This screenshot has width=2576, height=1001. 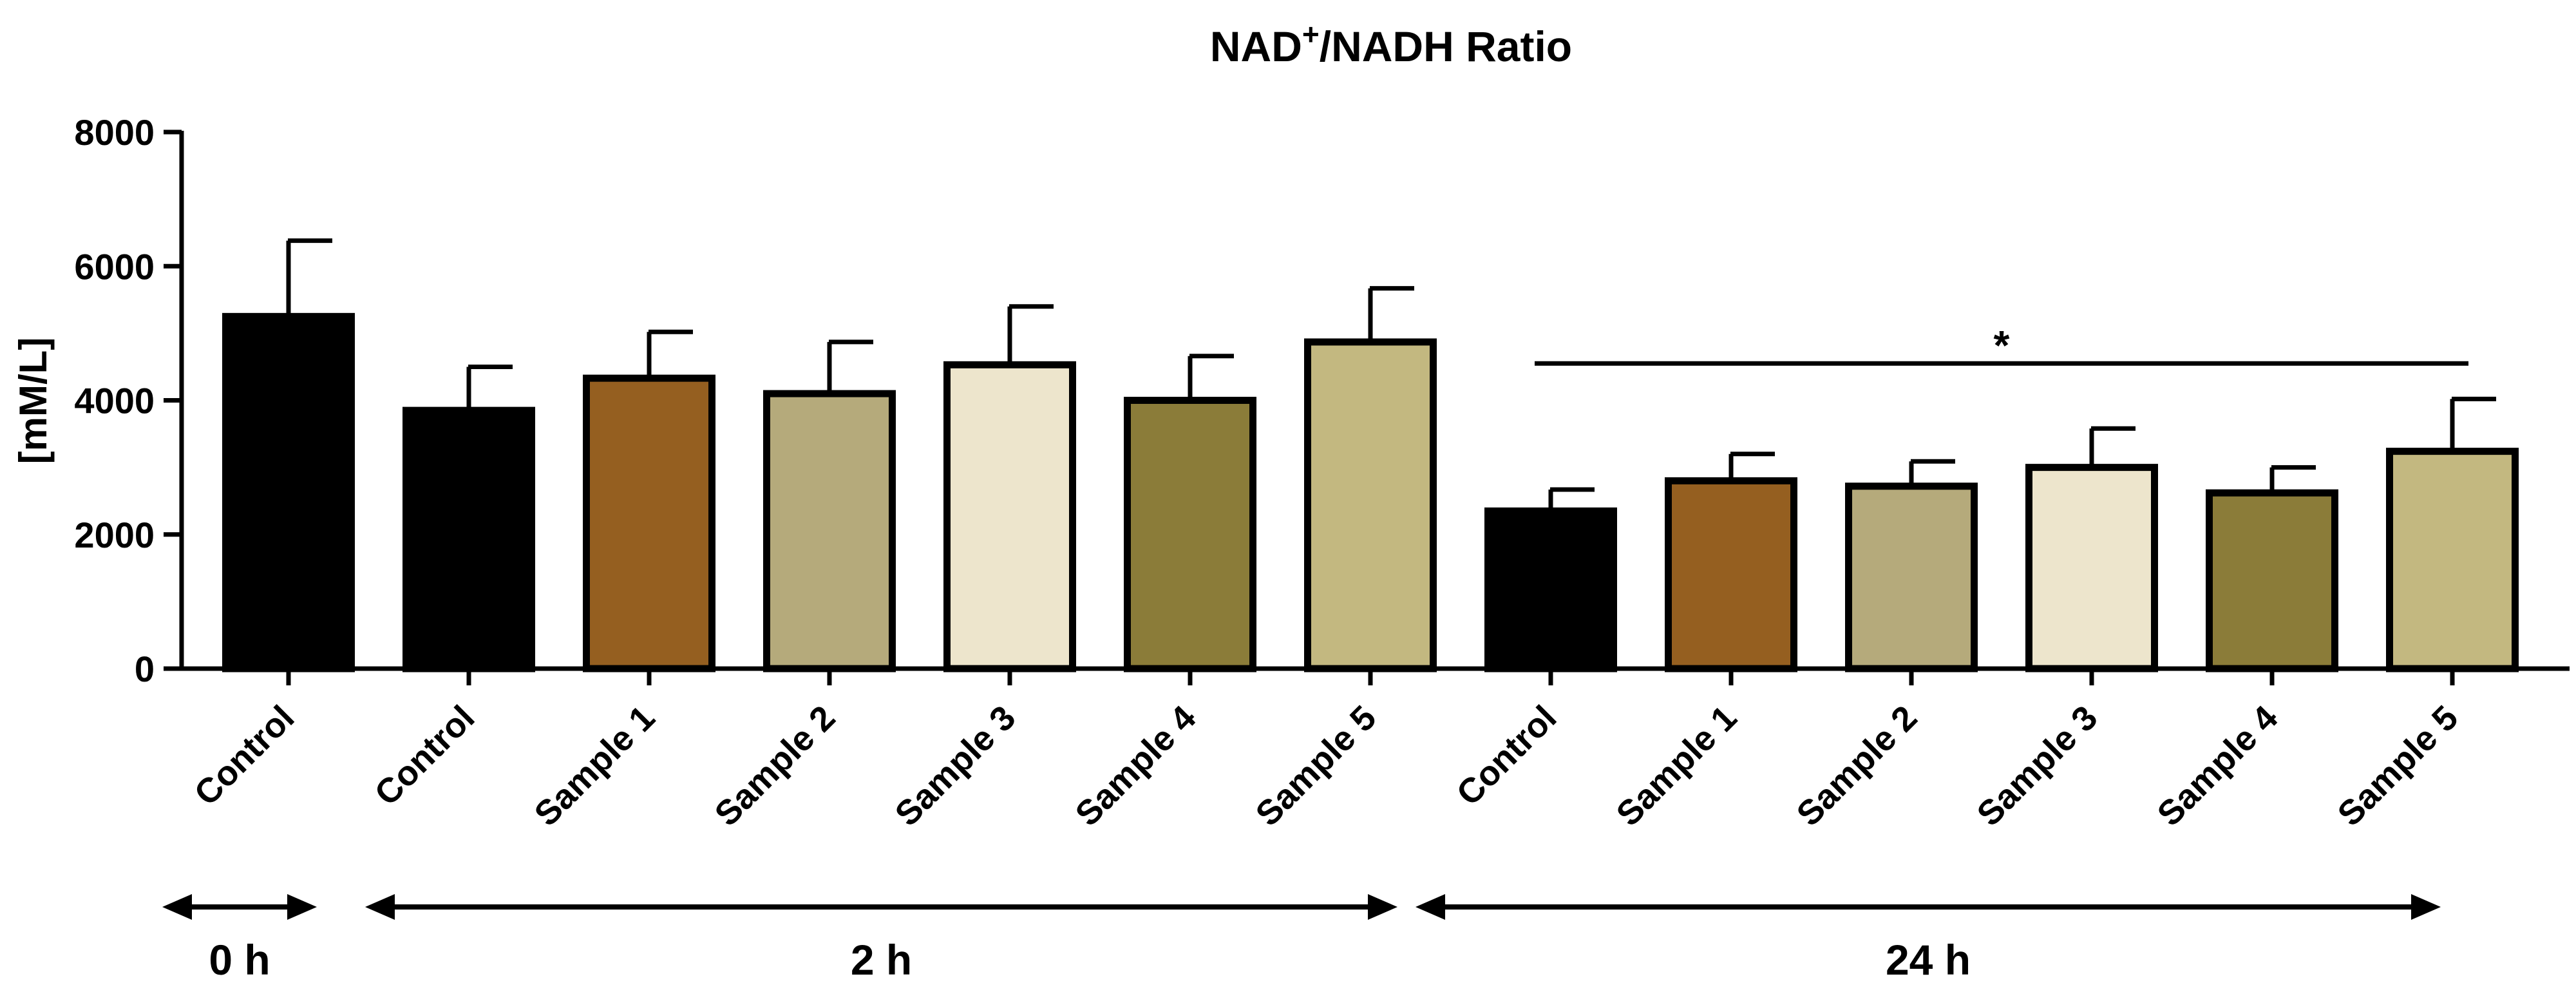 I want to click on y-tick-label: 6000, so click(x=115, y=266).